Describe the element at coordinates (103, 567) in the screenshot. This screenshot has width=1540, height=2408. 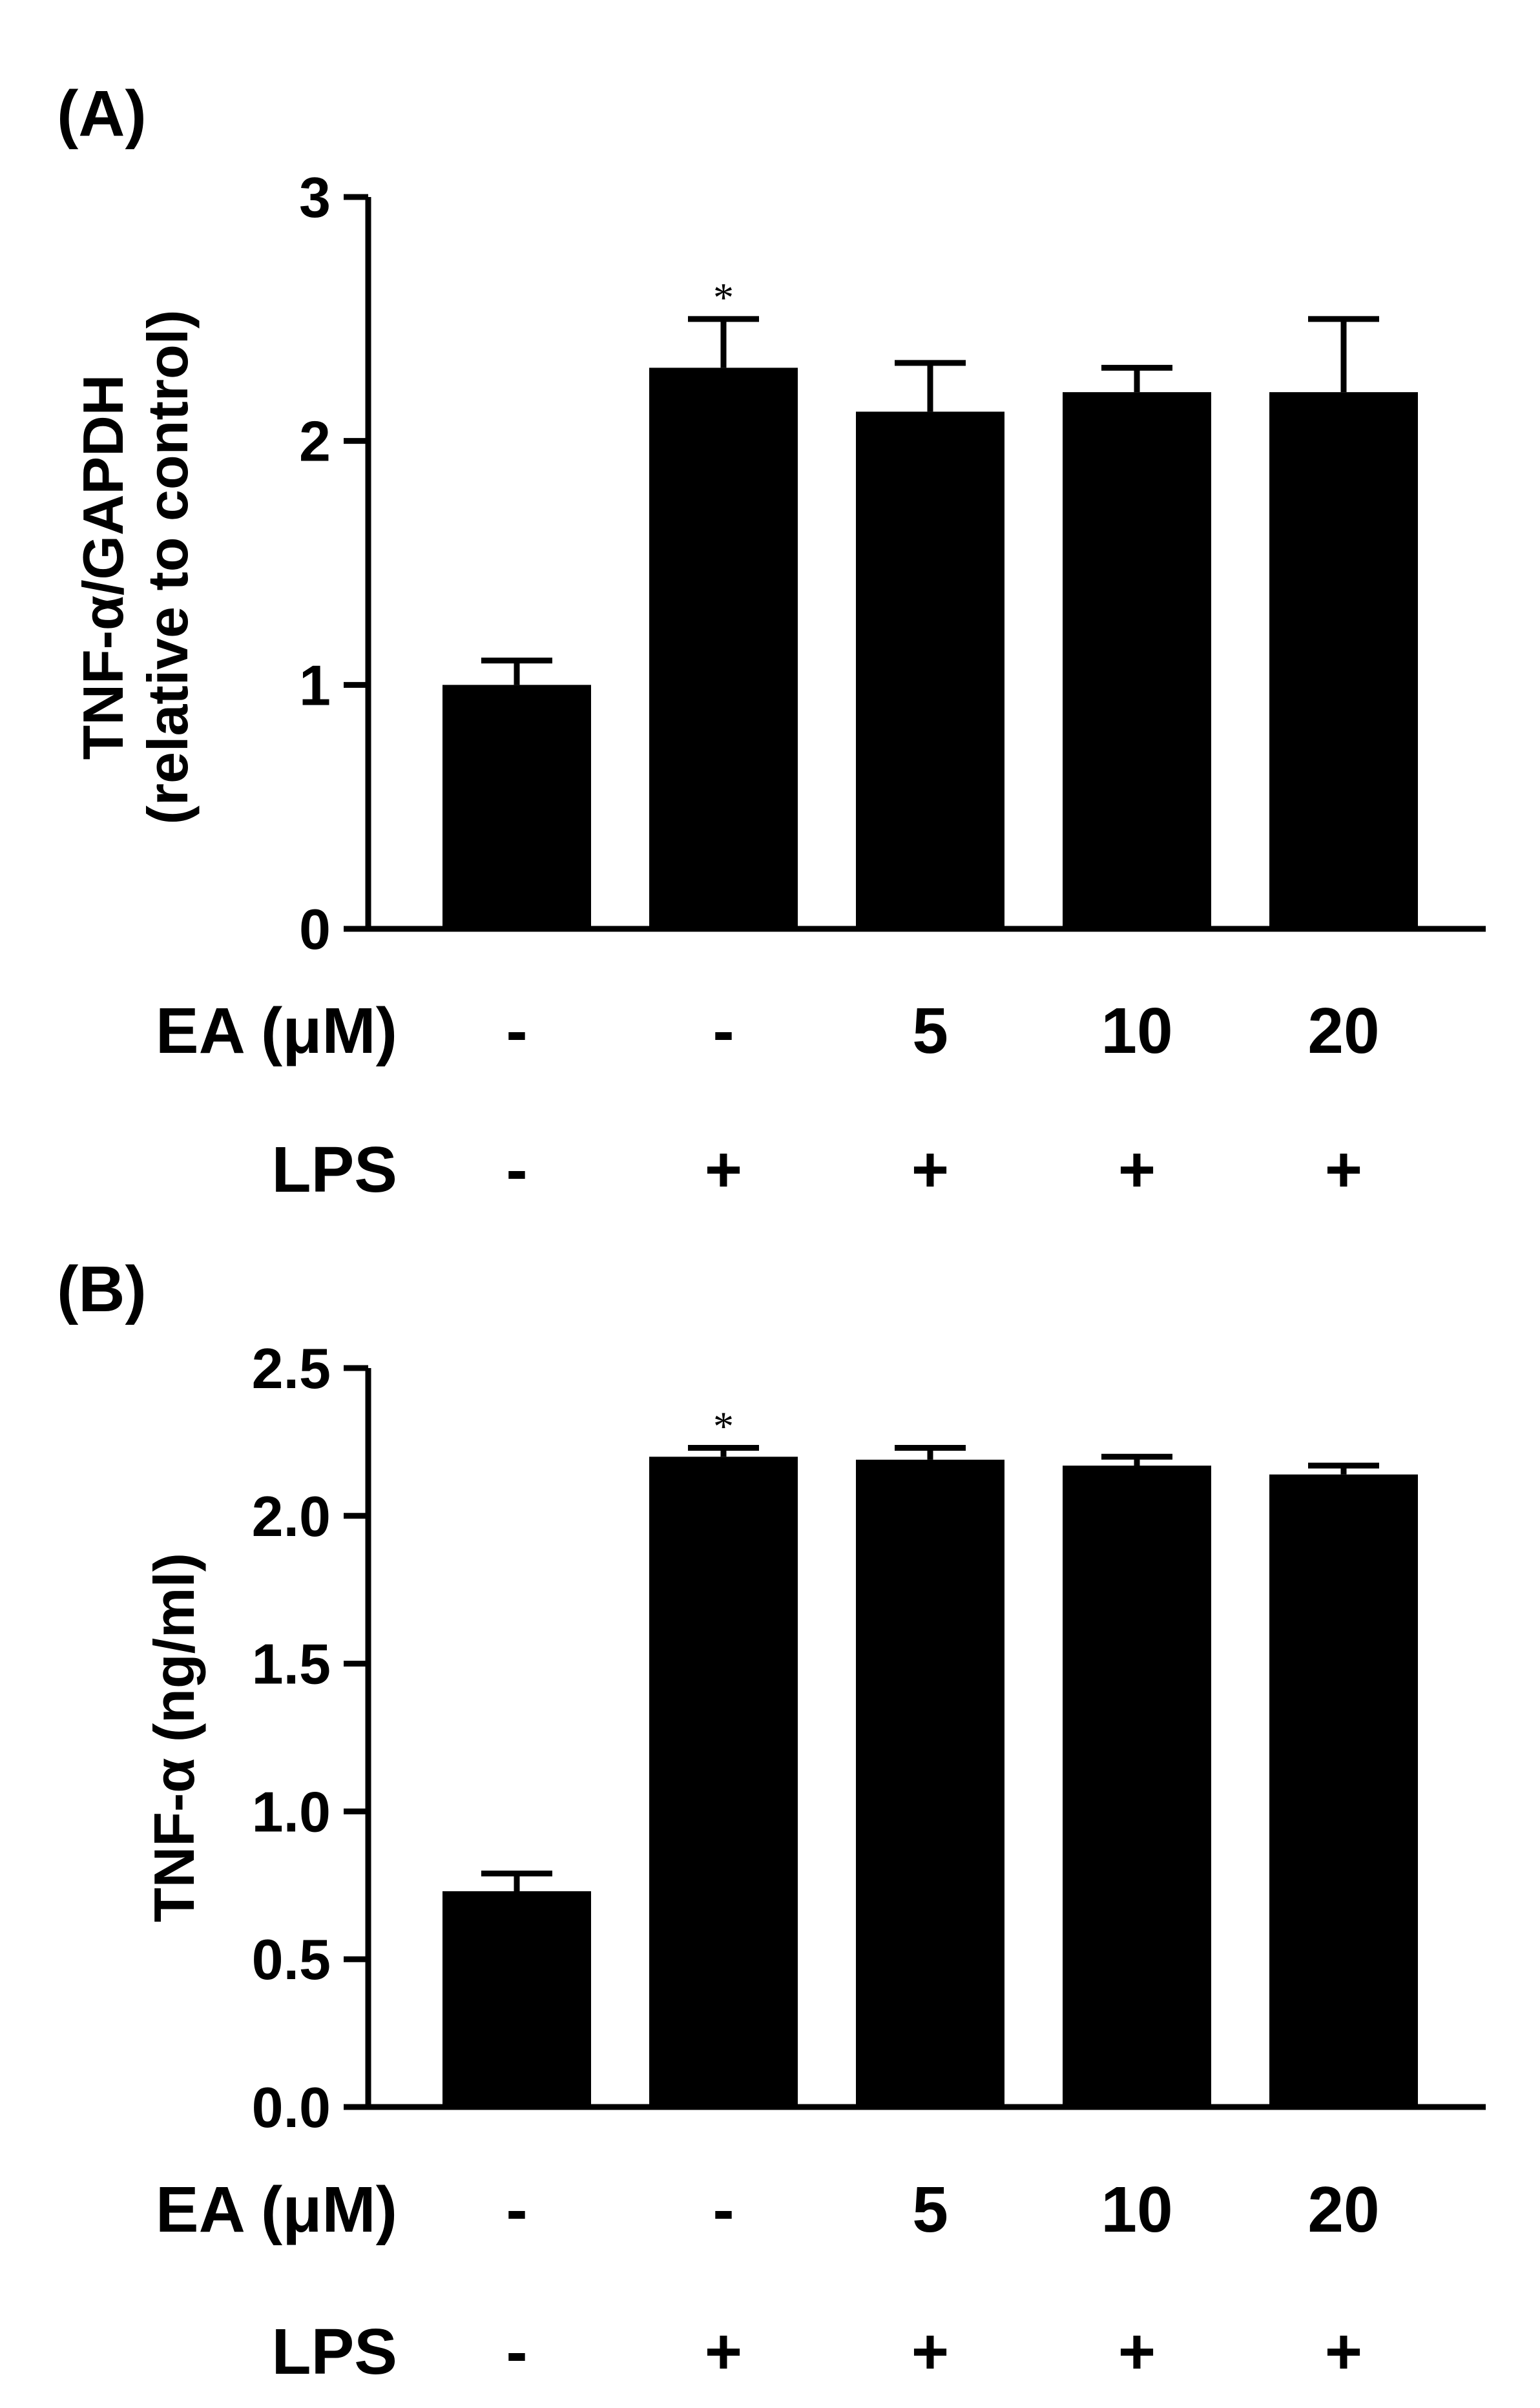
I see `y-axis-title-line1: TNF-α/GAPDH` at that location.